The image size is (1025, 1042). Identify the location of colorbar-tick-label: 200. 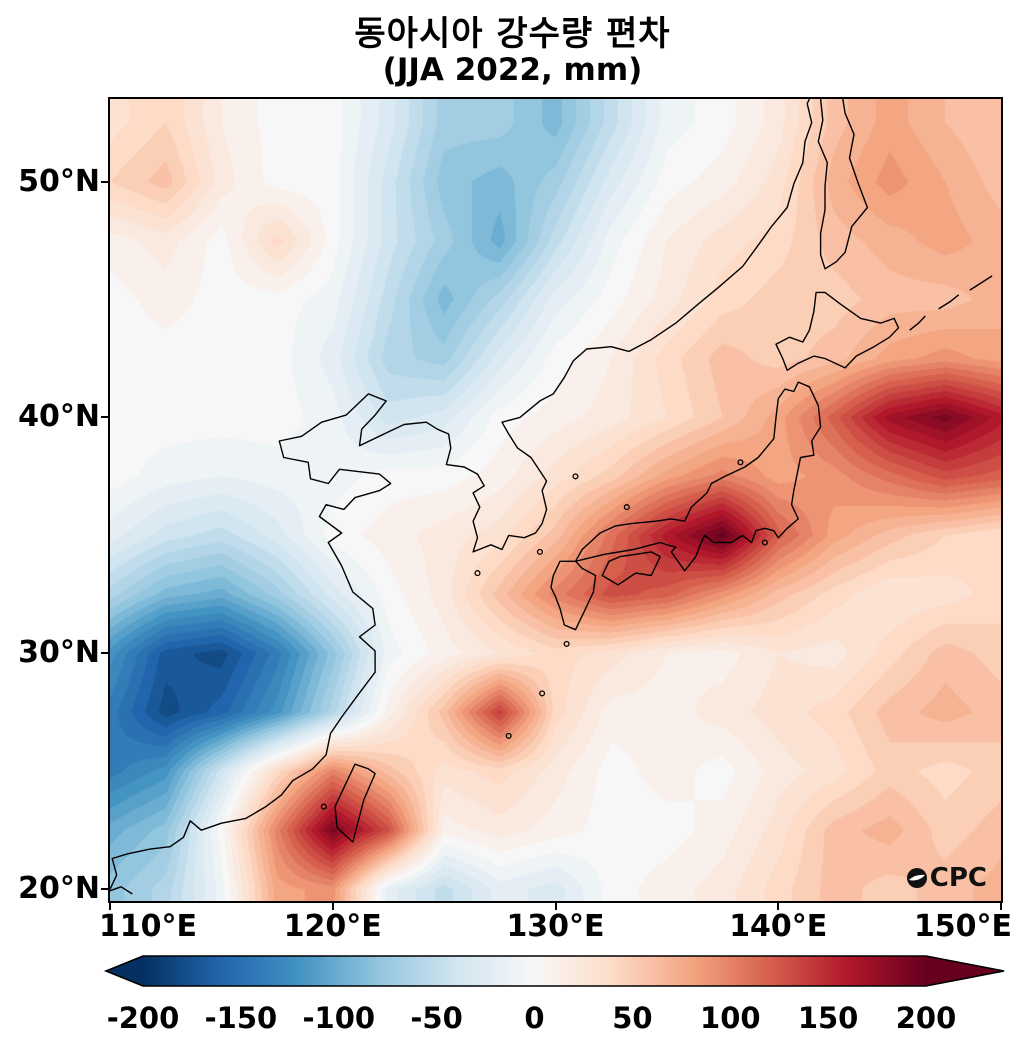
(926, 1018).